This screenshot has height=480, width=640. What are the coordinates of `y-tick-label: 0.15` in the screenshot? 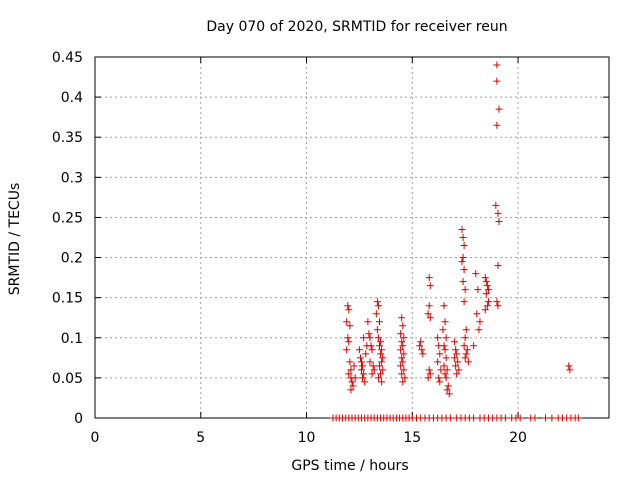 It's located at (67, 299).